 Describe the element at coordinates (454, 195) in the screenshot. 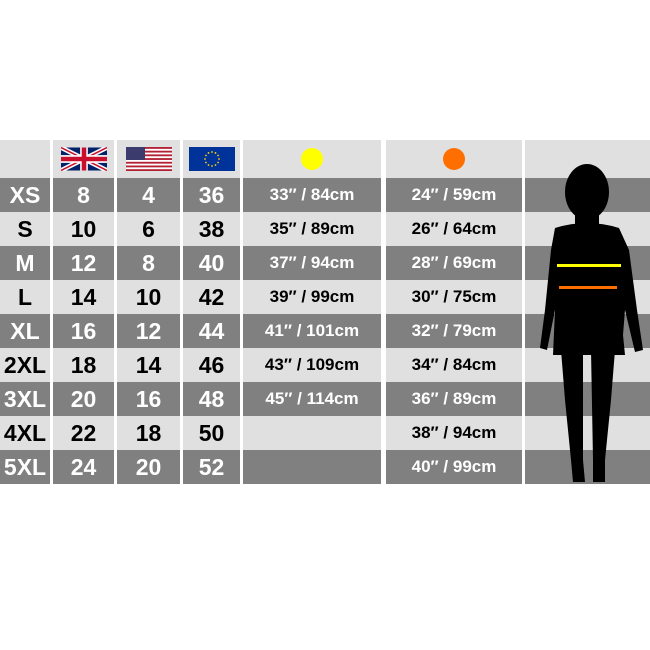

I see `waist-measure: 24″ / 59cm` at that location.